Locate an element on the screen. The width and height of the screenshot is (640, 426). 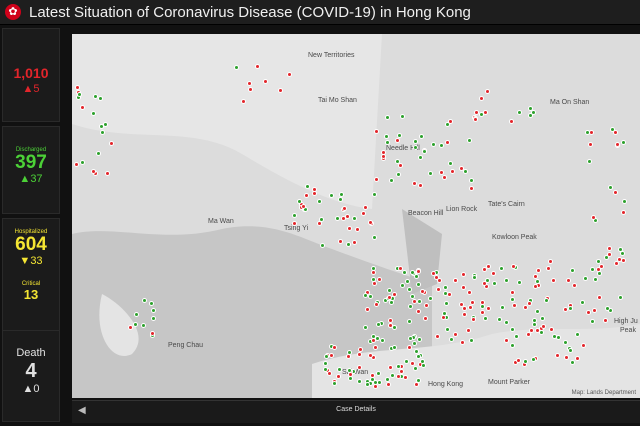
case-details-bar: ◀ Case Details is located at coordinates (356, 411).